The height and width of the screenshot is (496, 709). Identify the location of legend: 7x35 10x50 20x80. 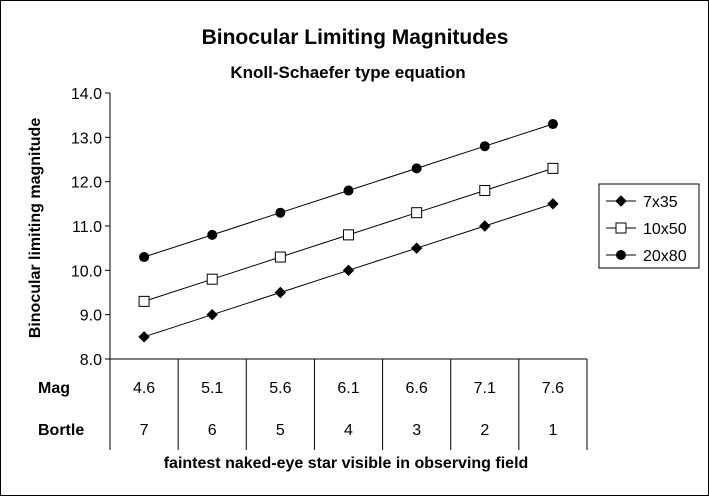
(649, 226).